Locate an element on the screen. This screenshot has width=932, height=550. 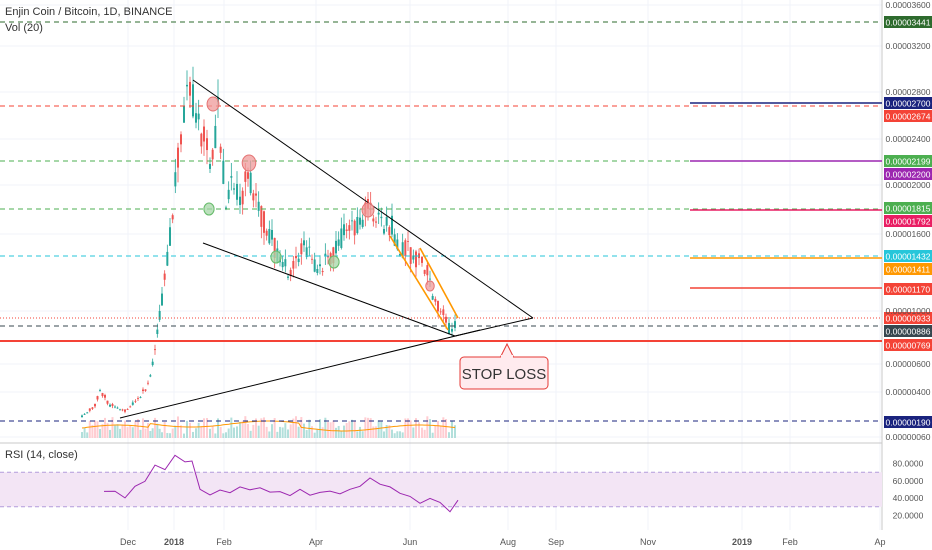
price-tick-label: 0.00000400 is located at coordinates (908, 392).